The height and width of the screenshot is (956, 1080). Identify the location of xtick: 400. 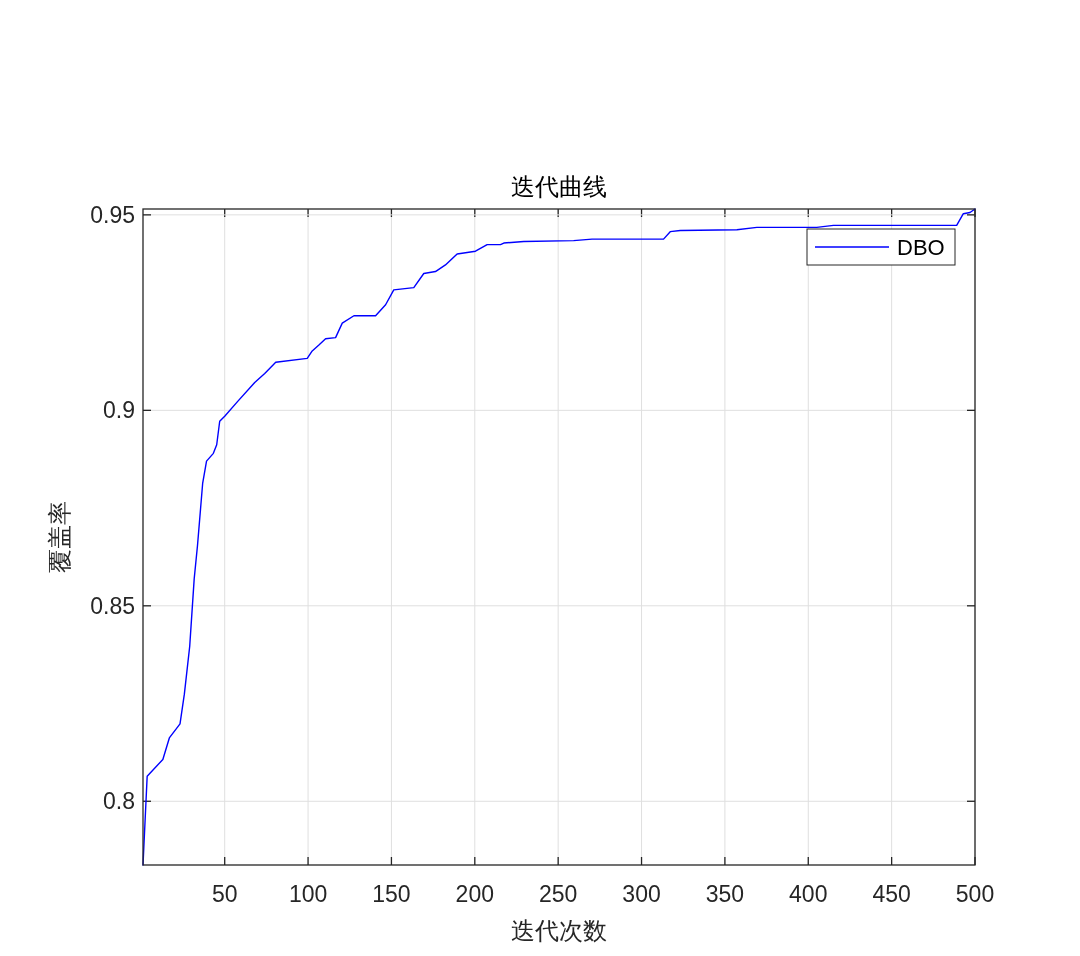
(808, 894).